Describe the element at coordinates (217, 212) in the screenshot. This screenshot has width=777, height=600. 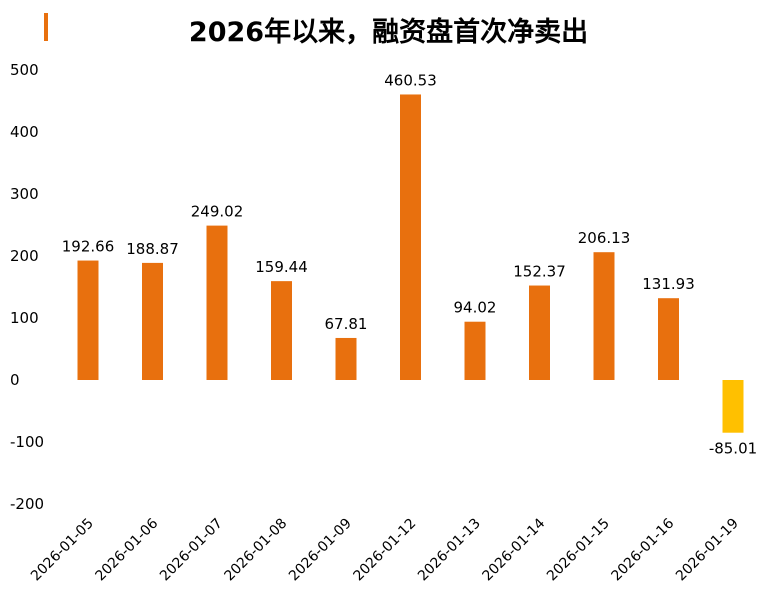
I see `data-label: 249.02` at that location.